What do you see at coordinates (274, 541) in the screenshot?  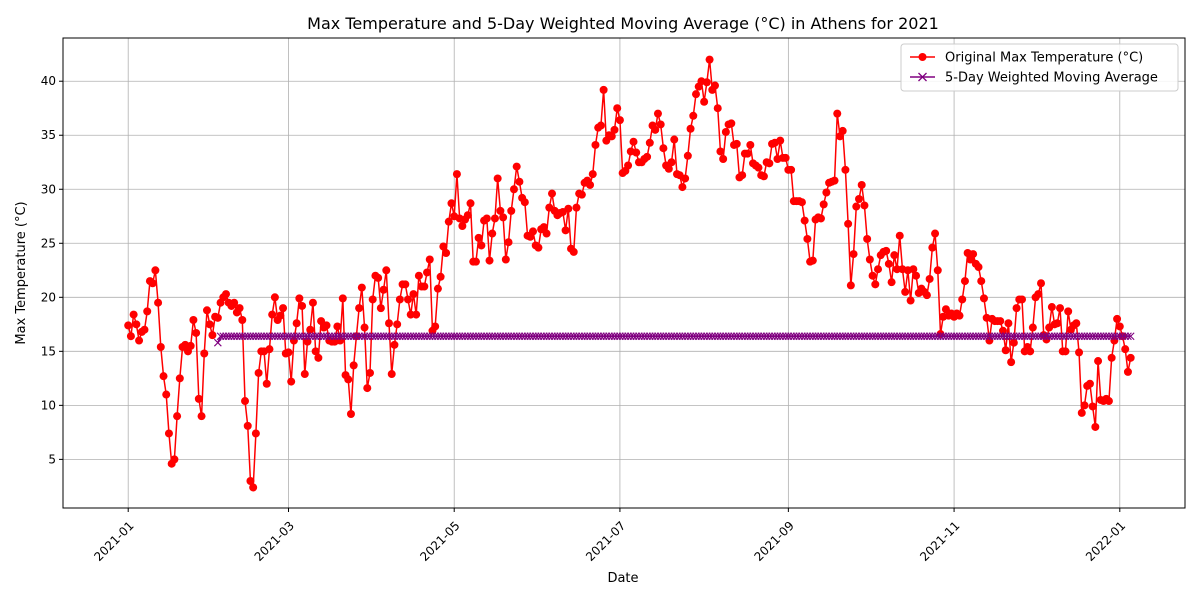 I see `x-tick-label: 2021-03` at bounding box center [274, 541].